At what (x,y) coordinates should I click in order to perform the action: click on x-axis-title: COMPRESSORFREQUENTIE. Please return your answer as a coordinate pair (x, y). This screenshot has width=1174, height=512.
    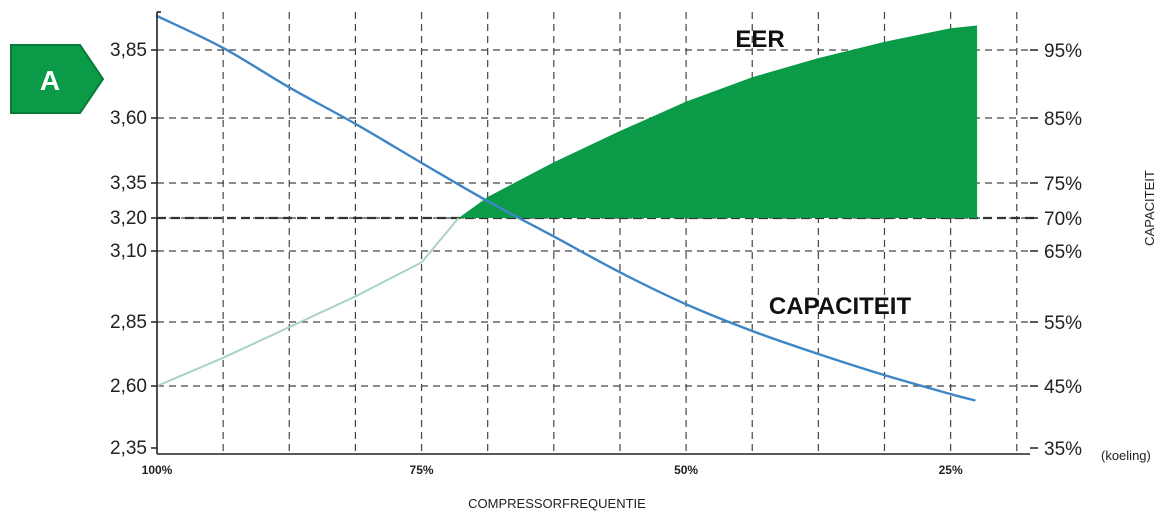
    Looking at the image, I should click on (557, 503).